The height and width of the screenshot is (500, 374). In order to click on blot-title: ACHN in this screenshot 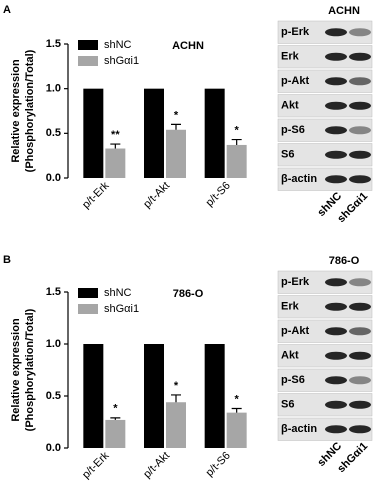, I will do `click(344, 11)`.